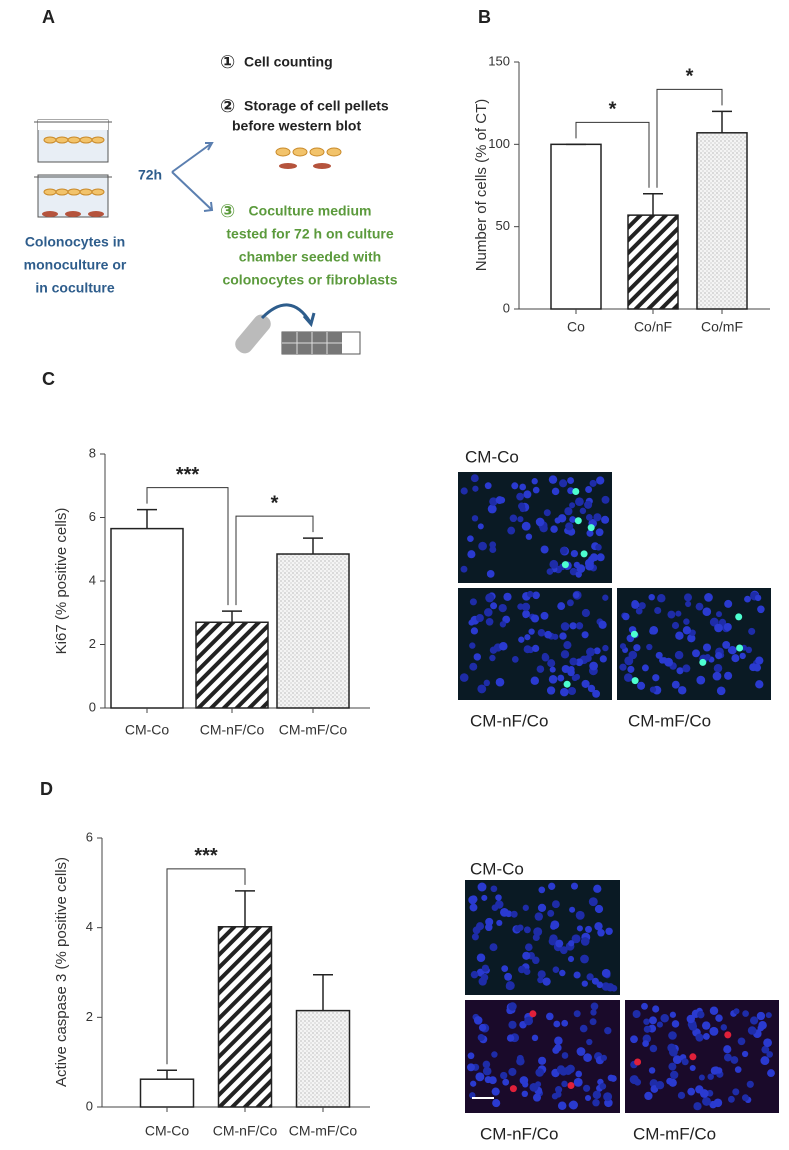 The width and height of the screenshot is (789, 1150). I want to click on step-line: Storage of cell pellets, so click(316, 106).